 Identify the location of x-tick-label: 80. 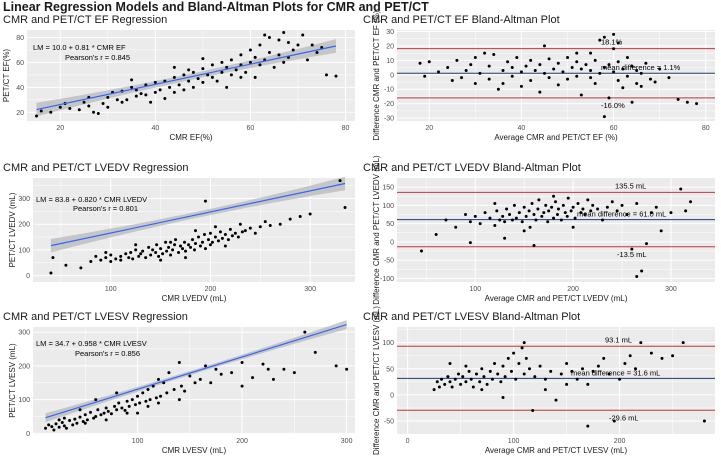
(346, 128).